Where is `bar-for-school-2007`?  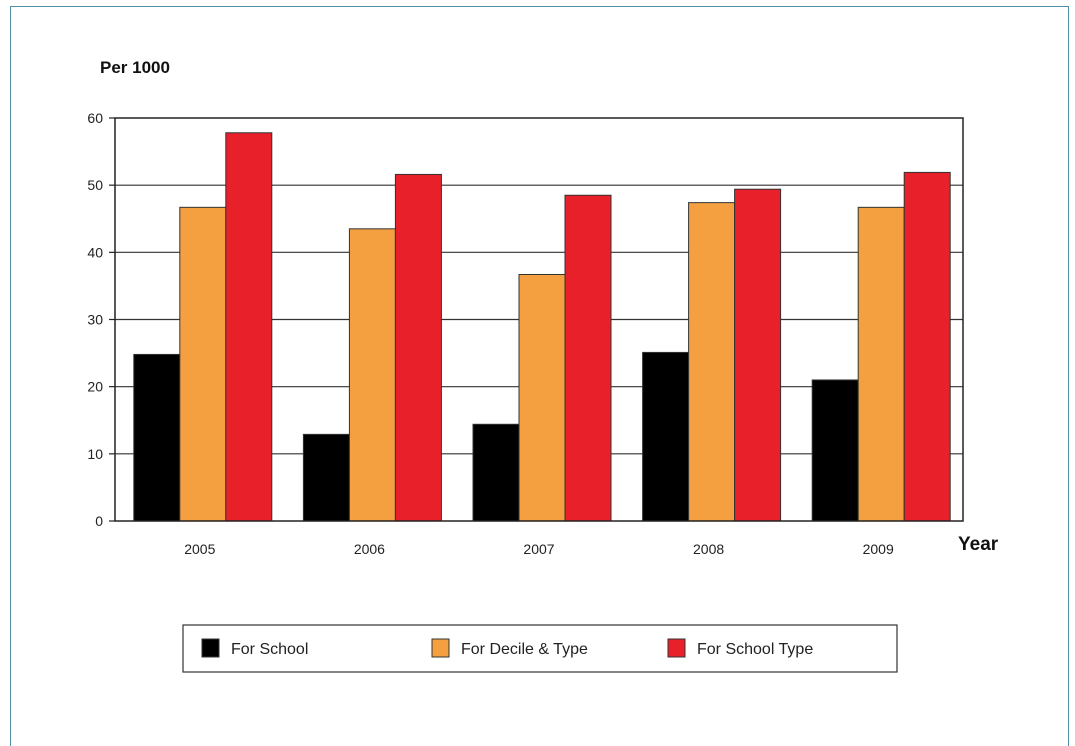 bar-for-school-2007 is located at coordinates (496, 472).